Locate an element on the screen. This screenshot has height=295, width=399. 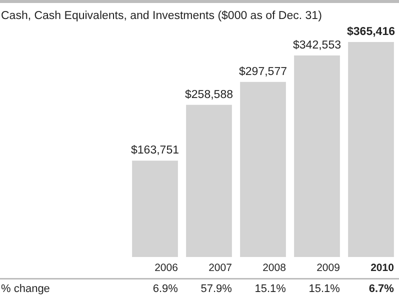
chart-title: Cash, Cash Equivalents, and Investments ($000 as of Dec. 31) is located at coordinates (161, 16).